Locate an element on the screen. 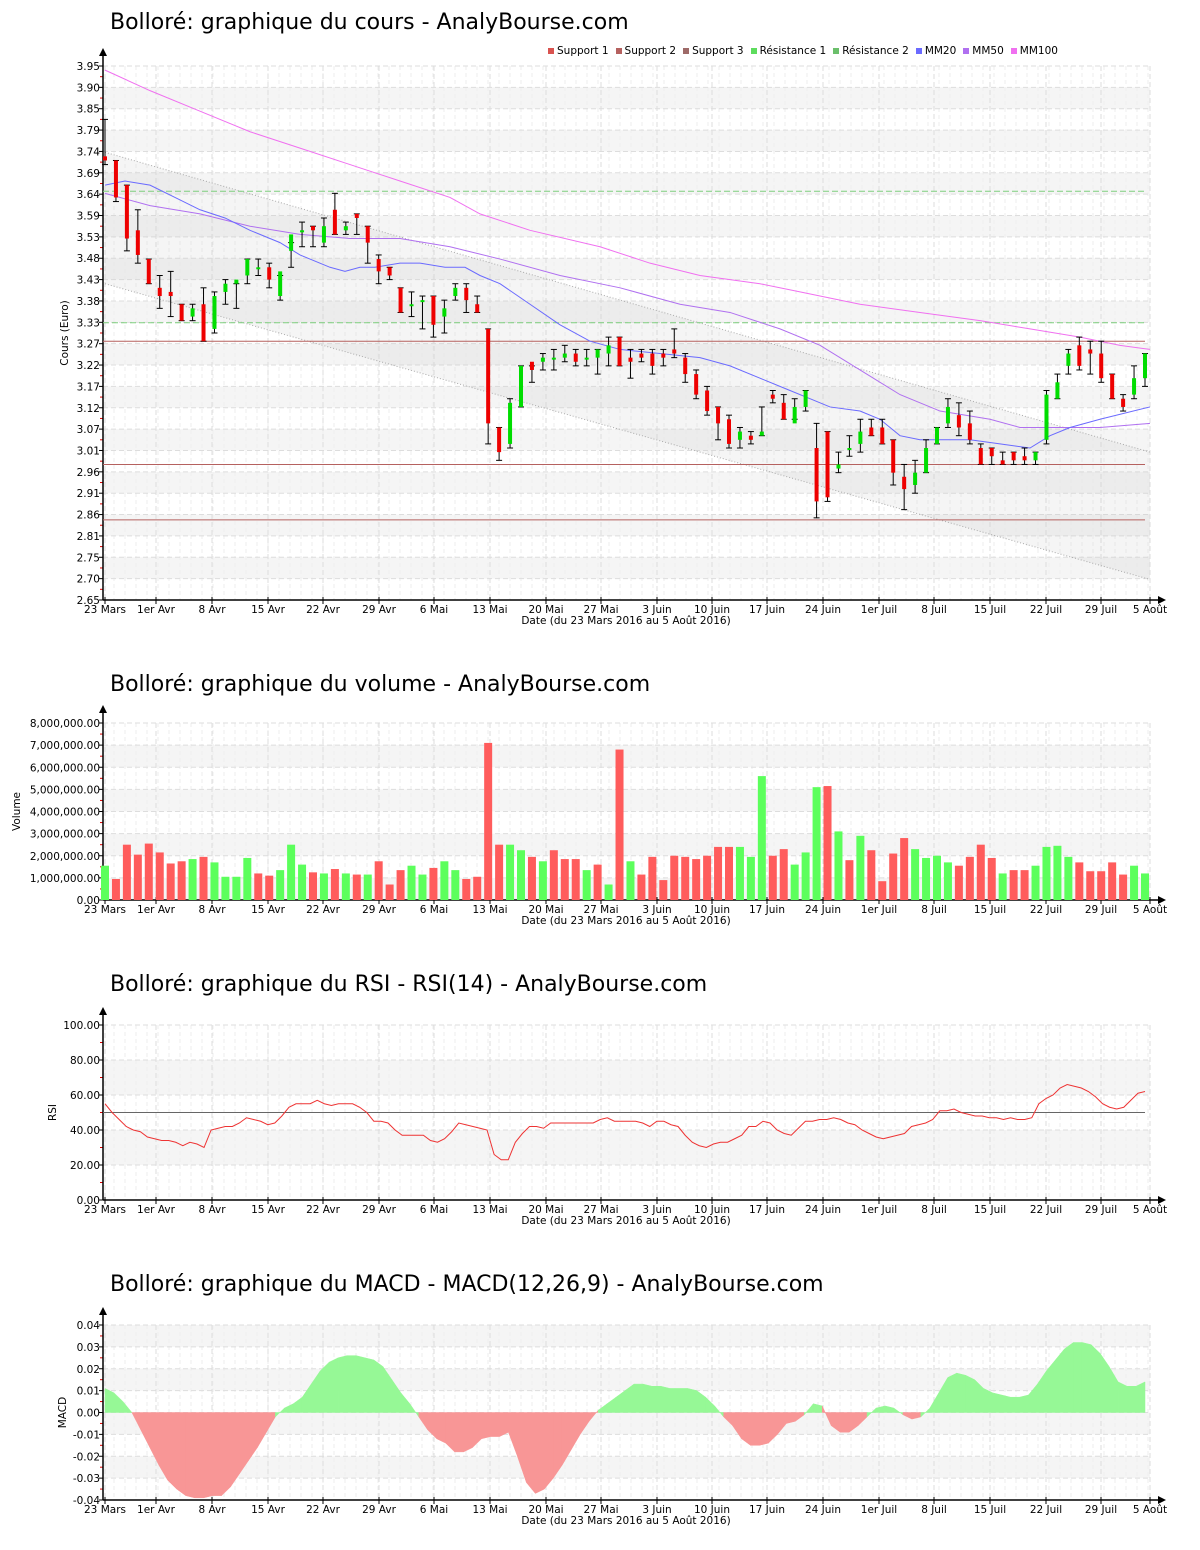  svg-text: 3,000,000.00 is located at coordinates (65, 835).